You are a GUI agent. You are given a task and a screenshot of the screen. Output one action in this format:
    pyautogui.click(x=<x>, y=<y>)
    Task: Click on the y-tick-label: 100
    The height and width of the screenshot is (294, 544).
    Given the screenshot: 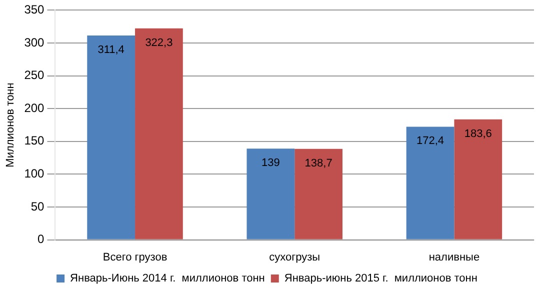 What is the action you would take?
    pyautogui.click(x=34, y=173)
    